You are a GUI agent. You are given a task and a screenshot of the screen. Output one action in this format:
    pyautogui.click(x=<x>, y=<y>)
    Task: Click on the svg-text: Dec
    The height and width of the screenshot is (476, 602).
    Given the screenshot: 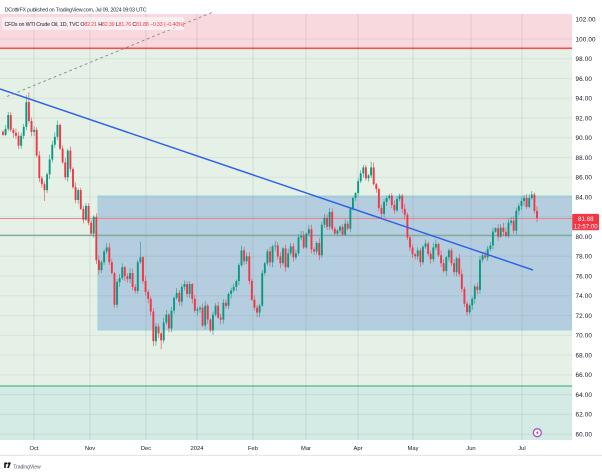 What is the action you would take?
    pyautogui.click(x=146, y=449)
    